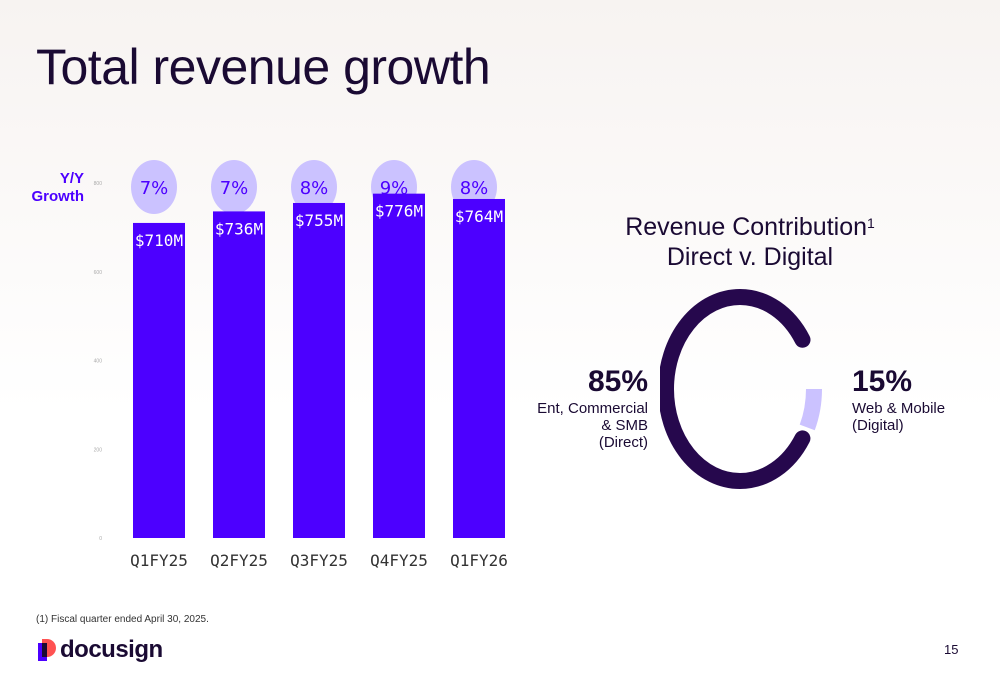 Image resolution: width=1000 pixels, height=685 pixels. What do you see at coordinates (100, 539) in the screenshot?
I see `y-tick-label: 0` at bounding box center [100, 539].